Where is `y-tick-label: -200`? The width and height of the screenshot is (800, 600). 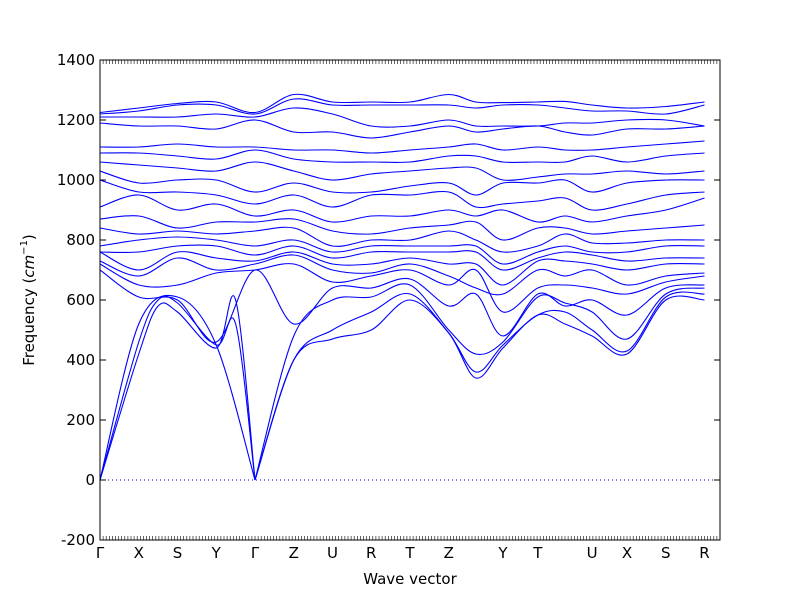 y-tick-label: -200 is located at coordinates (78, 540).